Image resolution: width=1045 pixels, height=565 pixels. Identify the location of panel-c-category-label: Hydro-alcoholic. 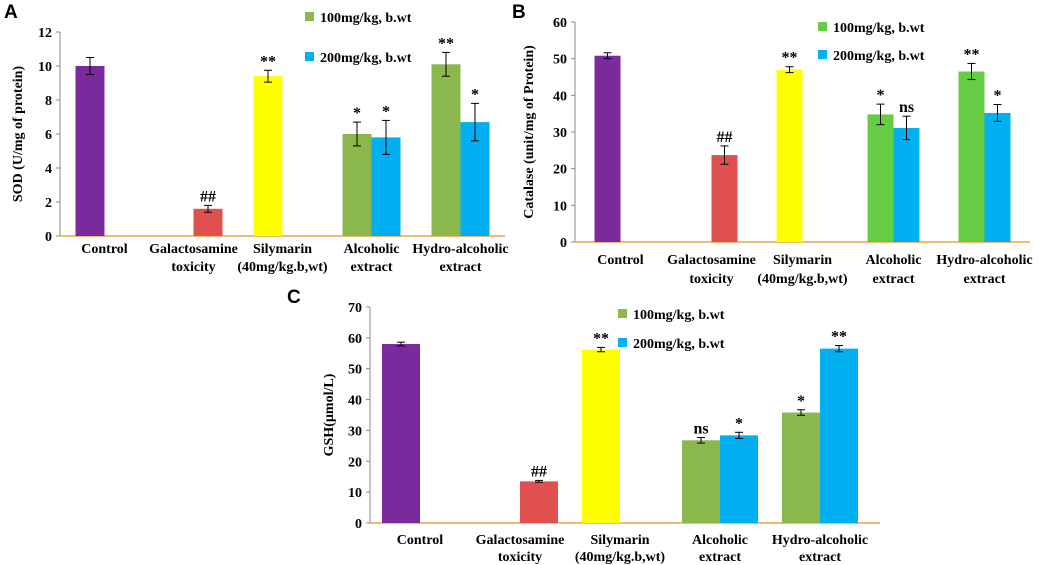
(820, 540).